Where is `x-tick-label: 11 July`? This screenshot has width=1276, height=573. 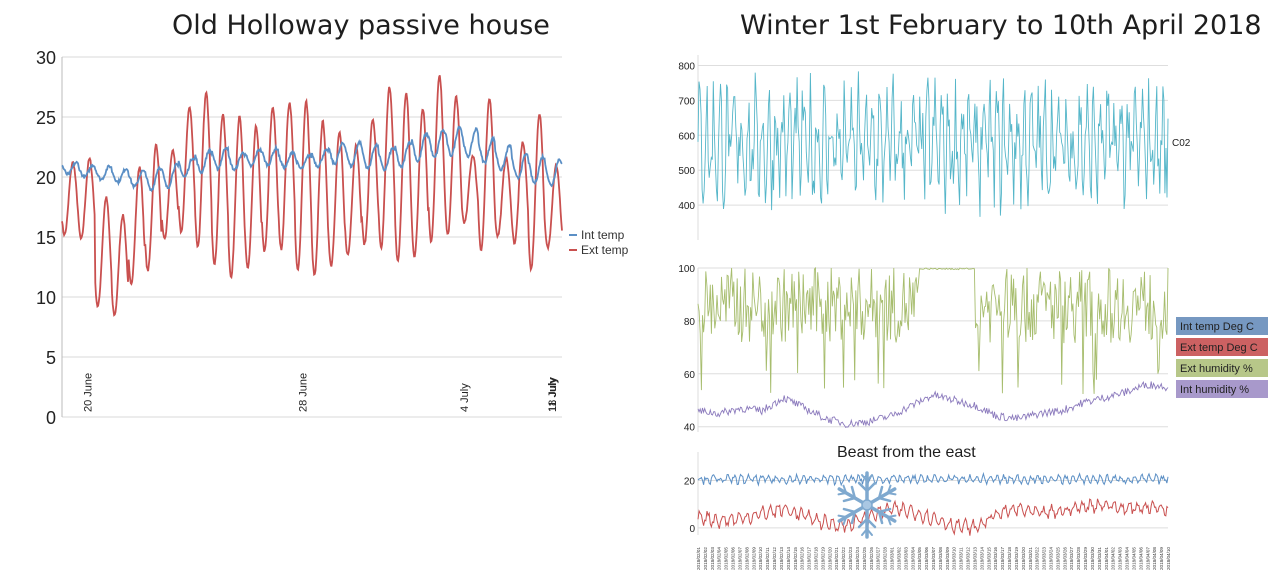 x-tick-label: 11 July is located at coordinates (553, 394).